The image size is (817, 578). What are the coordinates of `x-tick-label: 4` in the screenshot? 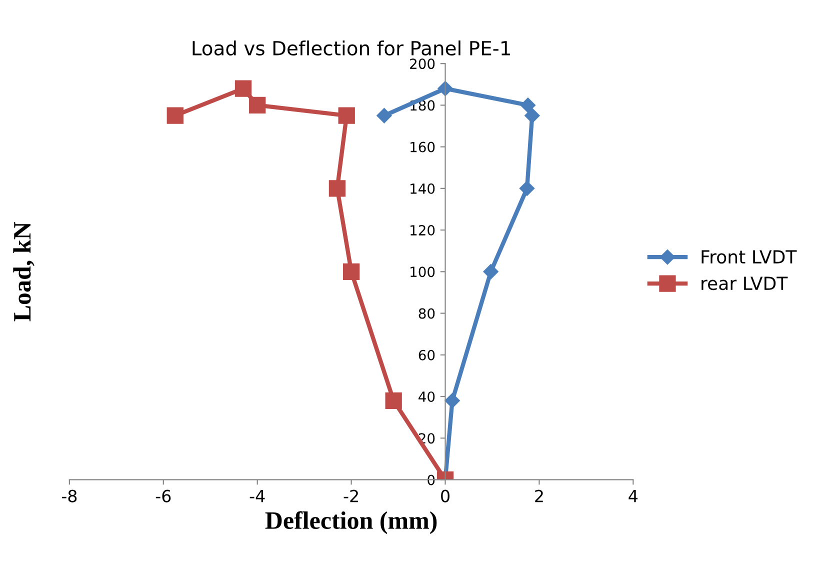 It's located at (633, 496).